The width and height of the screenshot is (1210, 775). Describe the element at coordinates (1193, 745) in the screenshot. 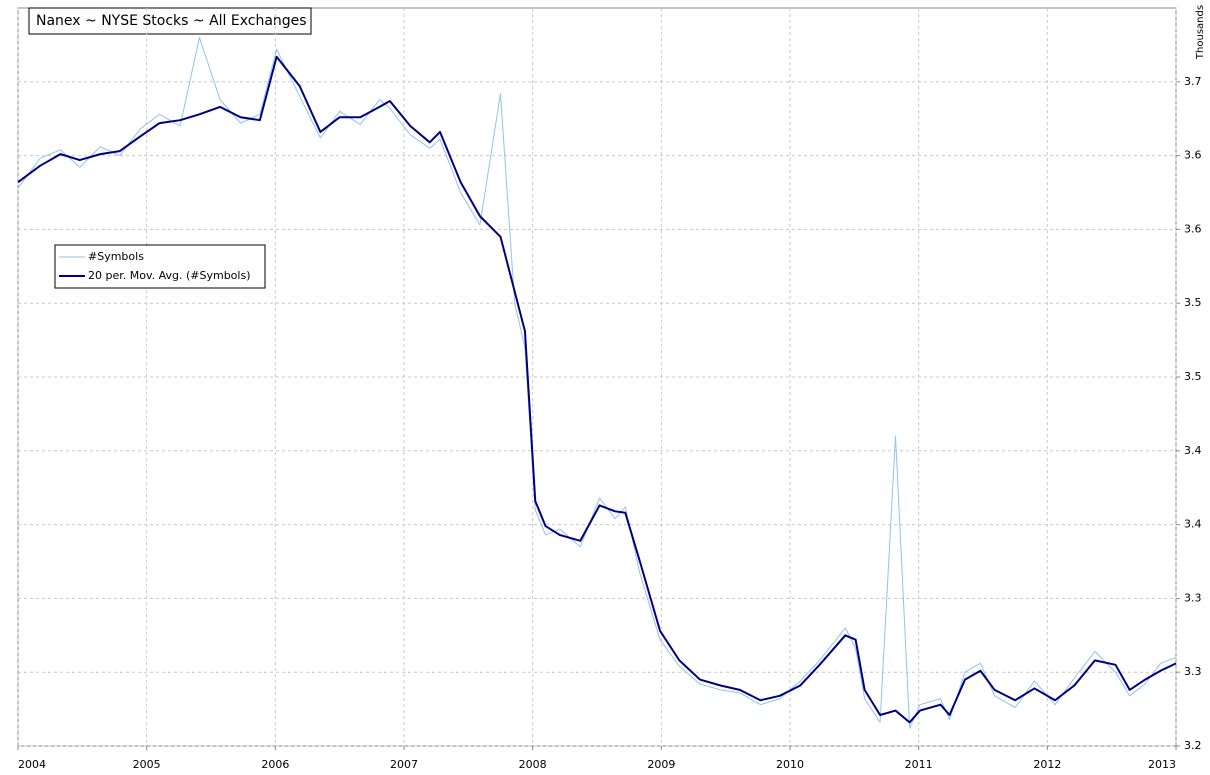

I see `y-tick-label: 3.2` at that location.